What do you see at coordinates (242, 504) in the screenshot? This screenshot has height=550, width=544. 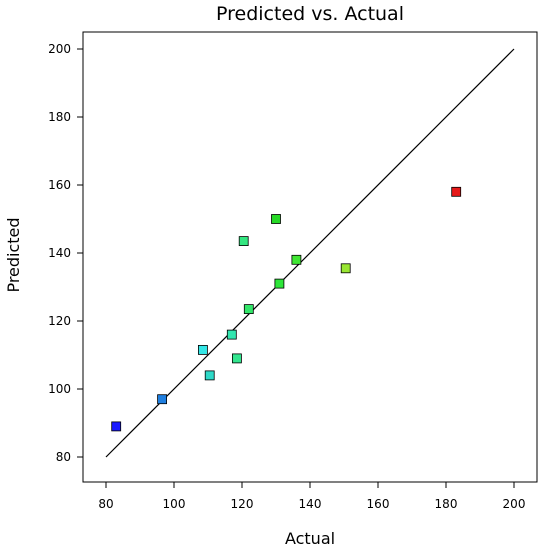 I see `x-tick-label: 120` at bounding box center [242, 504].